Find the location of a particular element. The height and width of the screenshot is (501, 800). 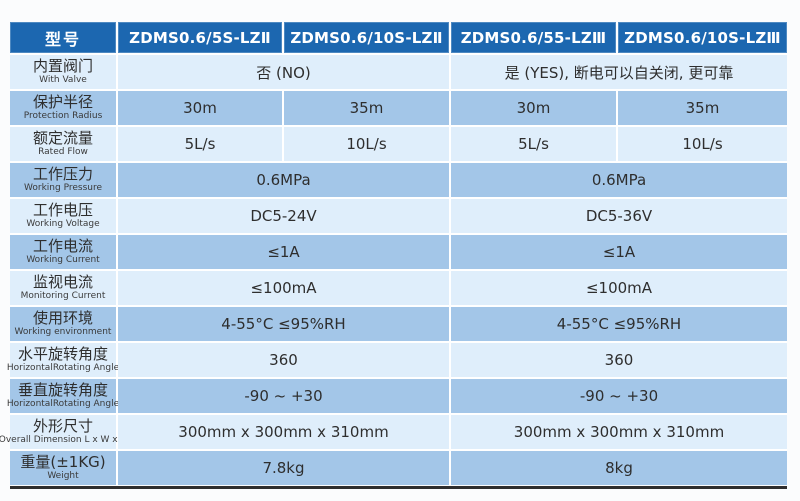

row-label-overall-dimension: 外形尺寸 Overall Dimension L x W x H is located at coordinates (63, 432).